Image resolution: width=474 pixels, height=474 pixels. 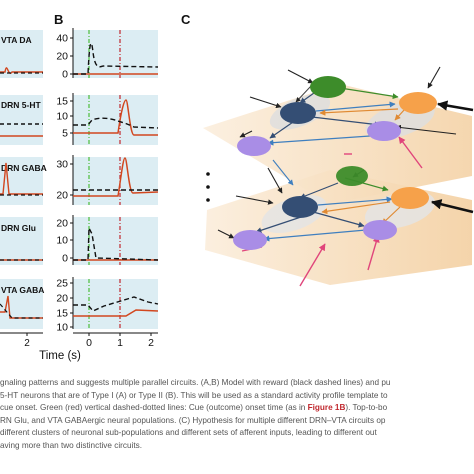 What do you see at coordinates (151, 343) in the screenshot?
I see `b-xtick-label: 2` at bounding box center [151, 343].